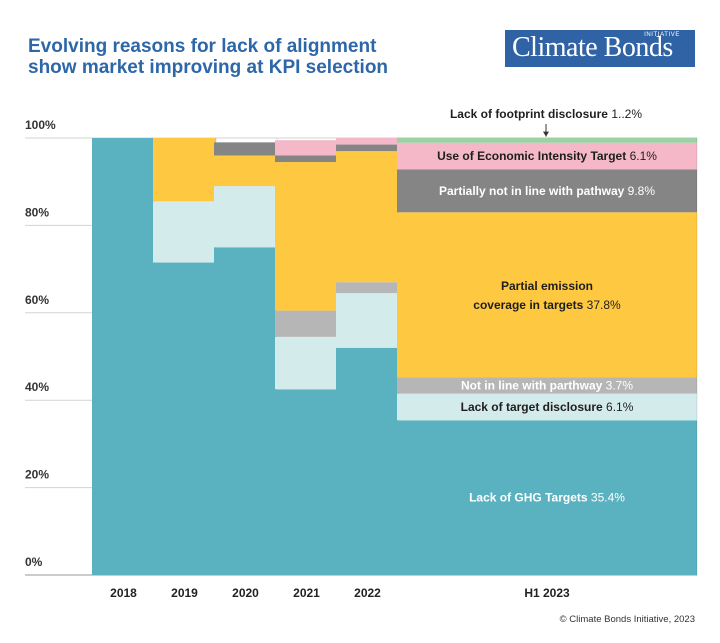  I want to click on y-tick-label: 20%, so click(37, 475).